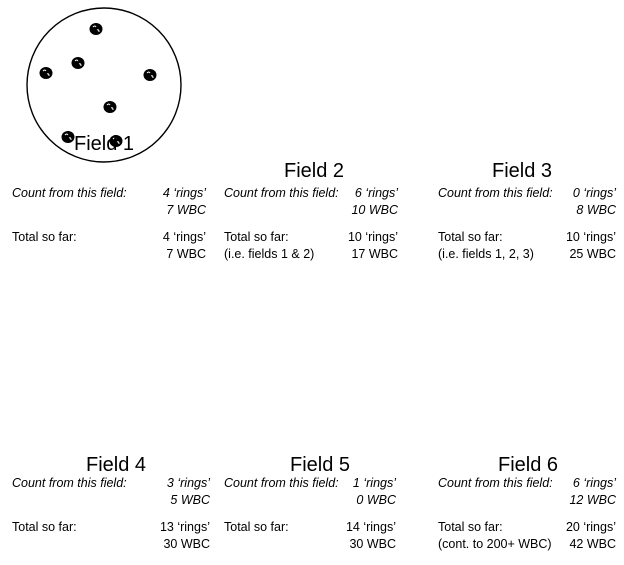  Describe the element at coordinates (528, 465) in the screenshot. I see `field-6-title: Field 6` at that location.